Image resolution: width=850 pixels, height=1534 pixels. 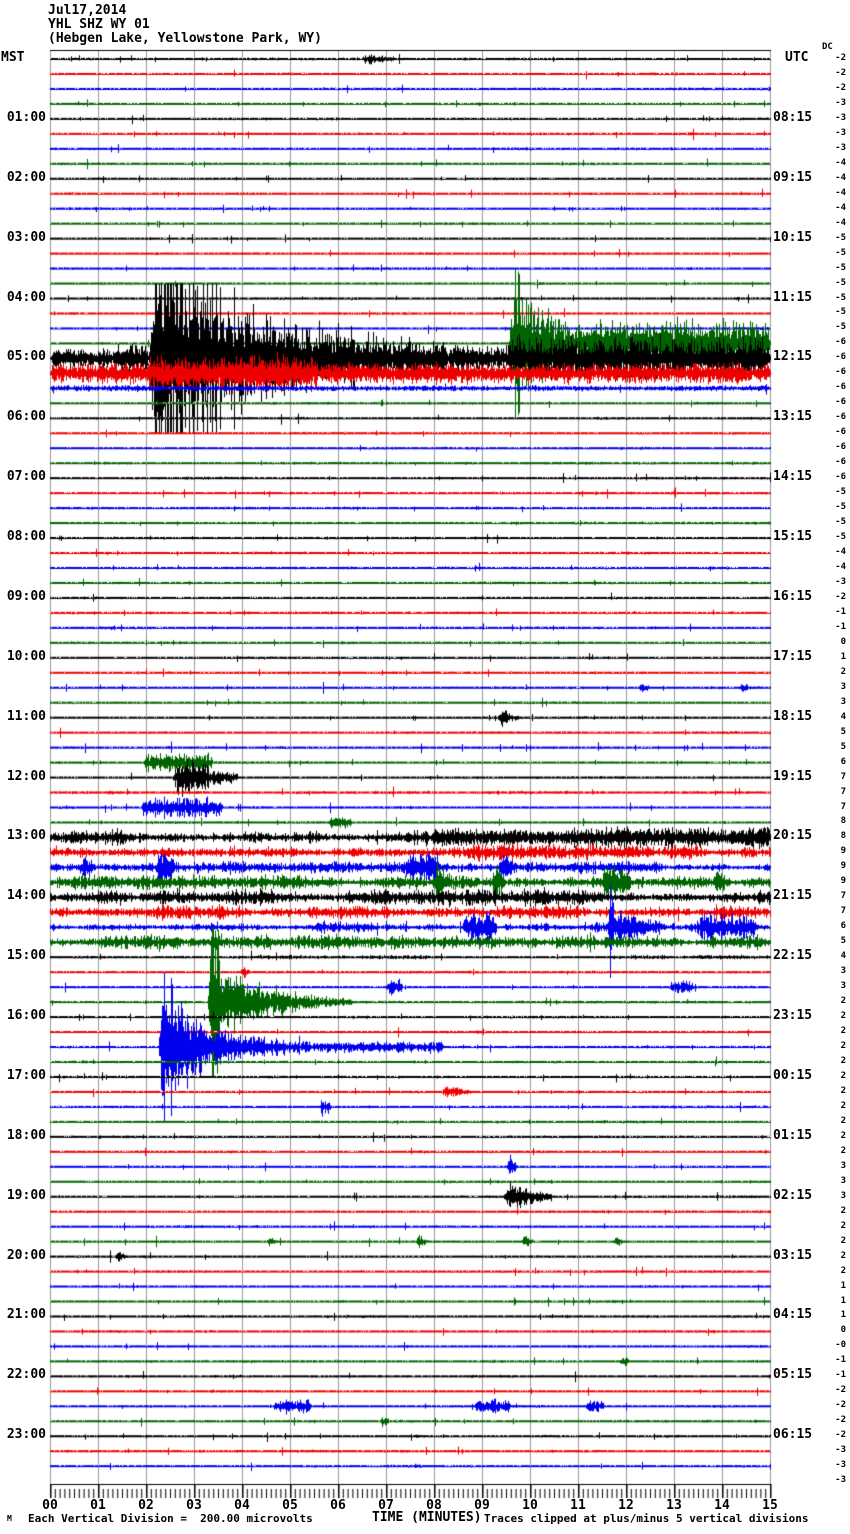 I want to click on mst-hour-label: 17:00, so click(x=26, y=1075).